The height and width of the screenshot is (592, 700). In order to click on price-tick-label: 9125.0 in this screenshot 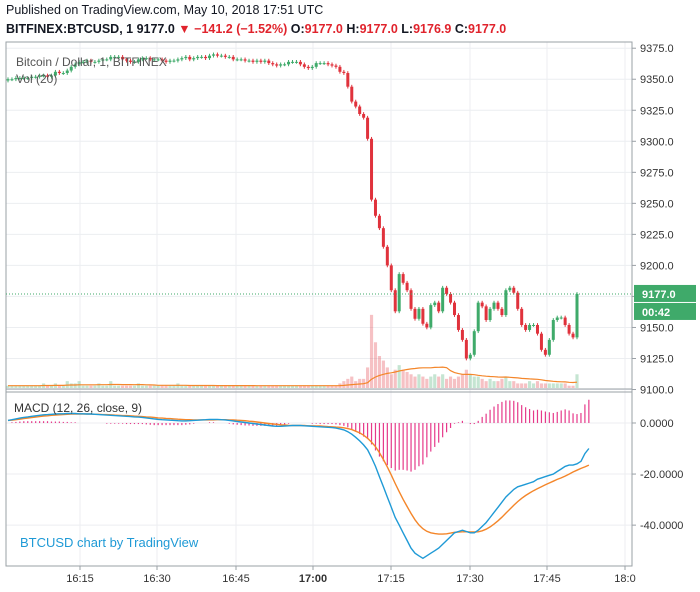, I will do `click(657, 359)`.